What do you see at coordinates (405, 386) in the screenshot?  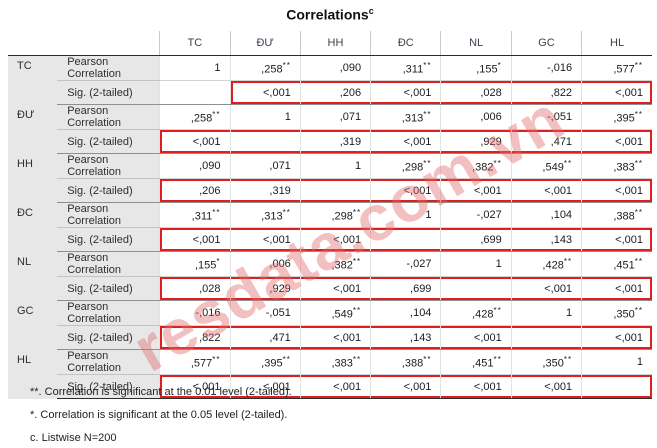 I see `sig-value-HL-ĐC: <,001` at bounding box center [405, 386].